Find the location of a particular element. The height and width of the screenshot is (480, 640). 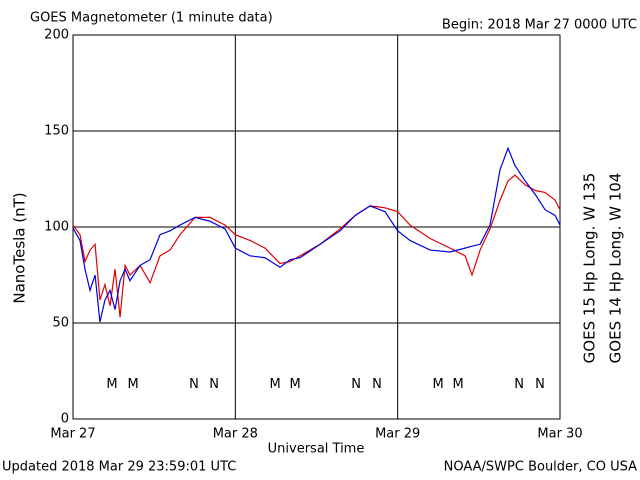

y-tick-label: 0 is located at coordinates (65, 419).